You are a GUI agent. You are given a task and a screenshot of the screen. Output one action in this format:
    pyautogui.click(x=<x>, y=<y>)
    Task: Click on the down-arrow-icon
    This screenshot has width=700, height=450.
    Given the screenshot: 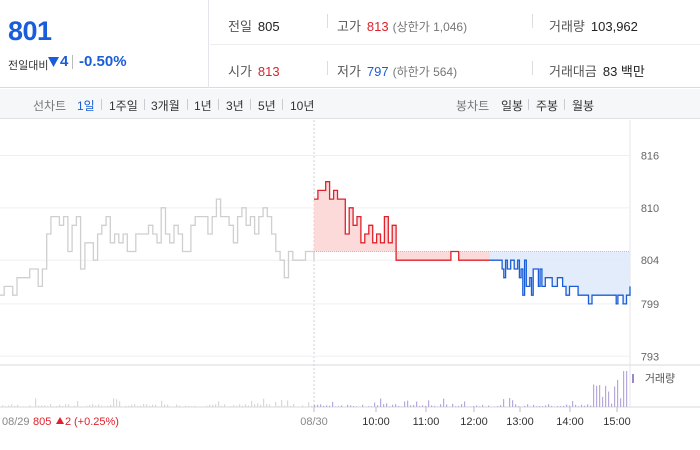 What is the action you would take?
    pyautogui.click(x=53, y=62)
    